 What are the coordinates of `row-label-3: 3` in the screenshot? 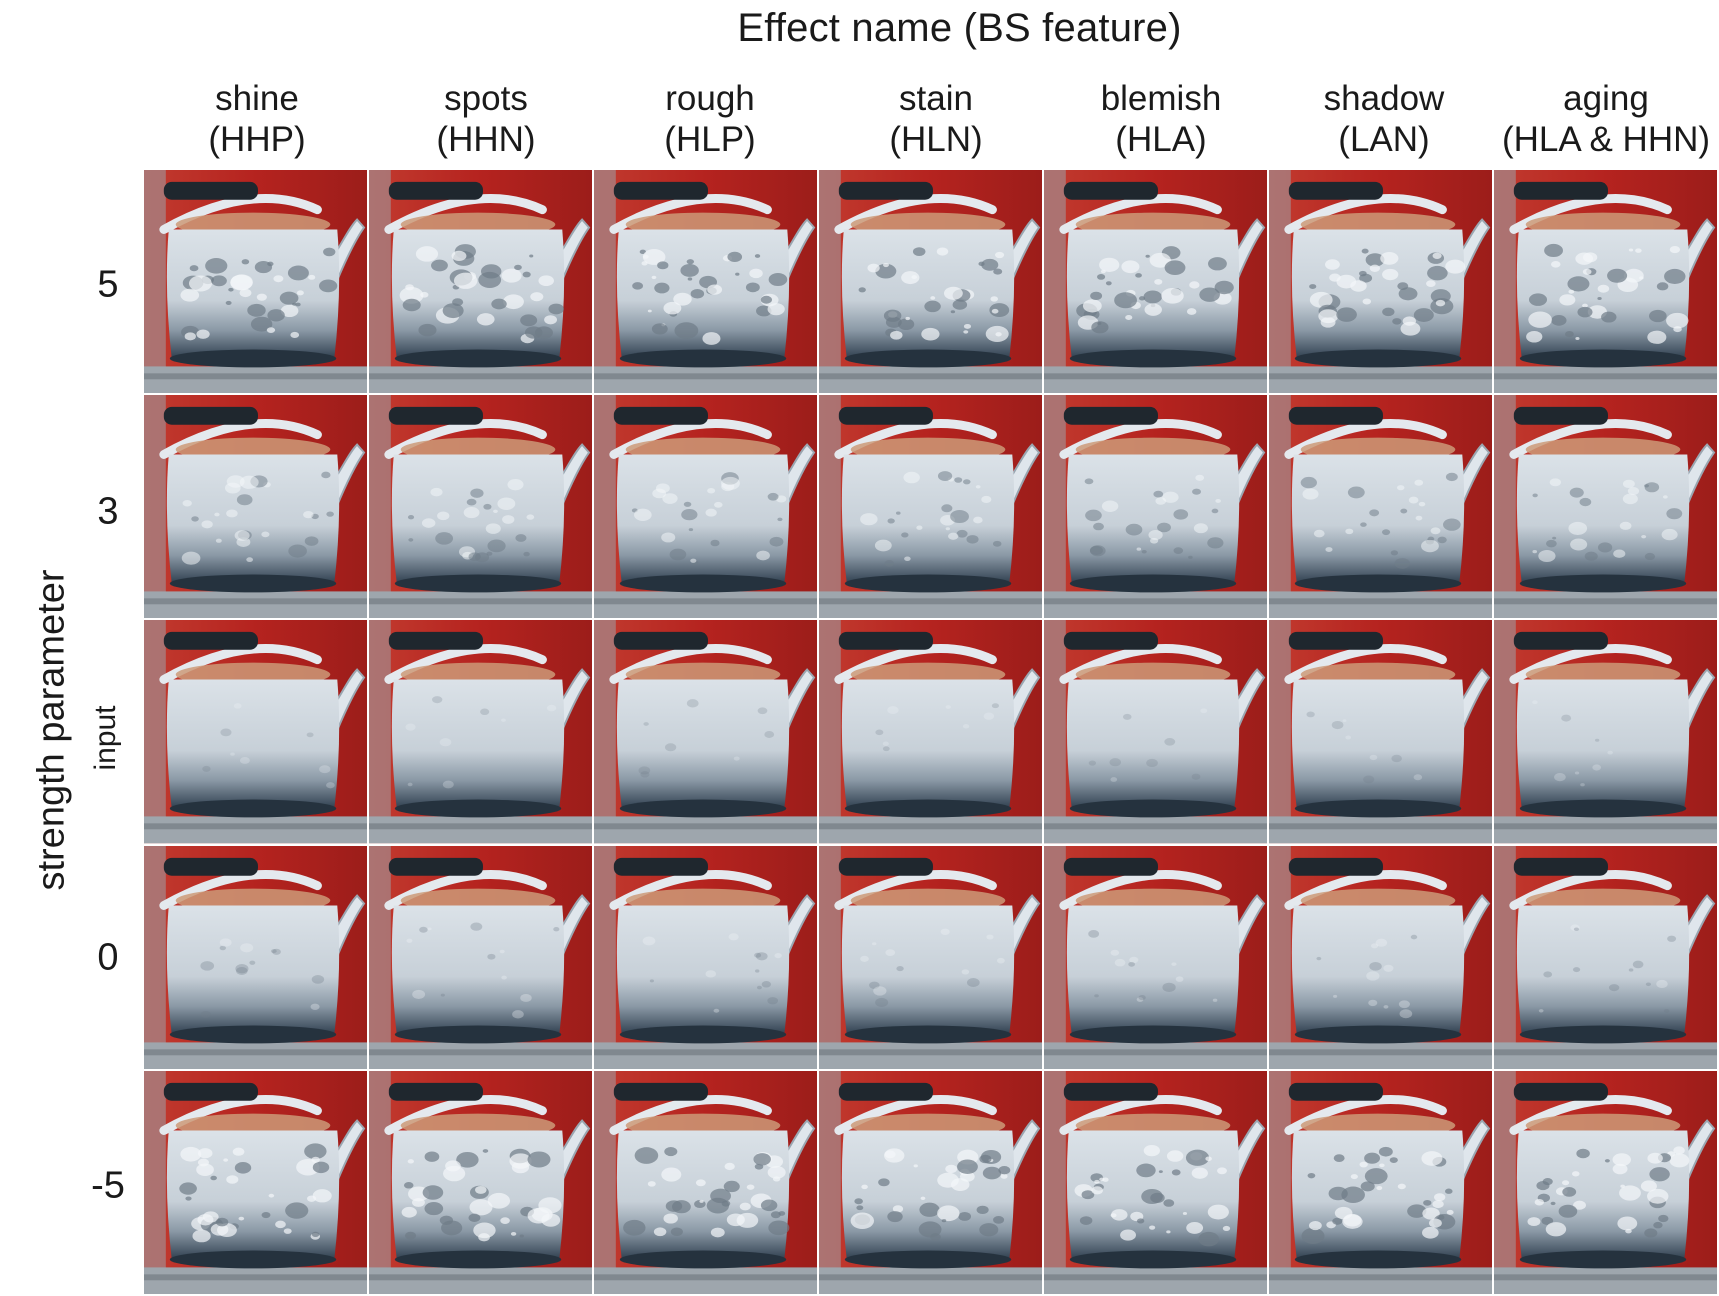 It's located at (108, 511).